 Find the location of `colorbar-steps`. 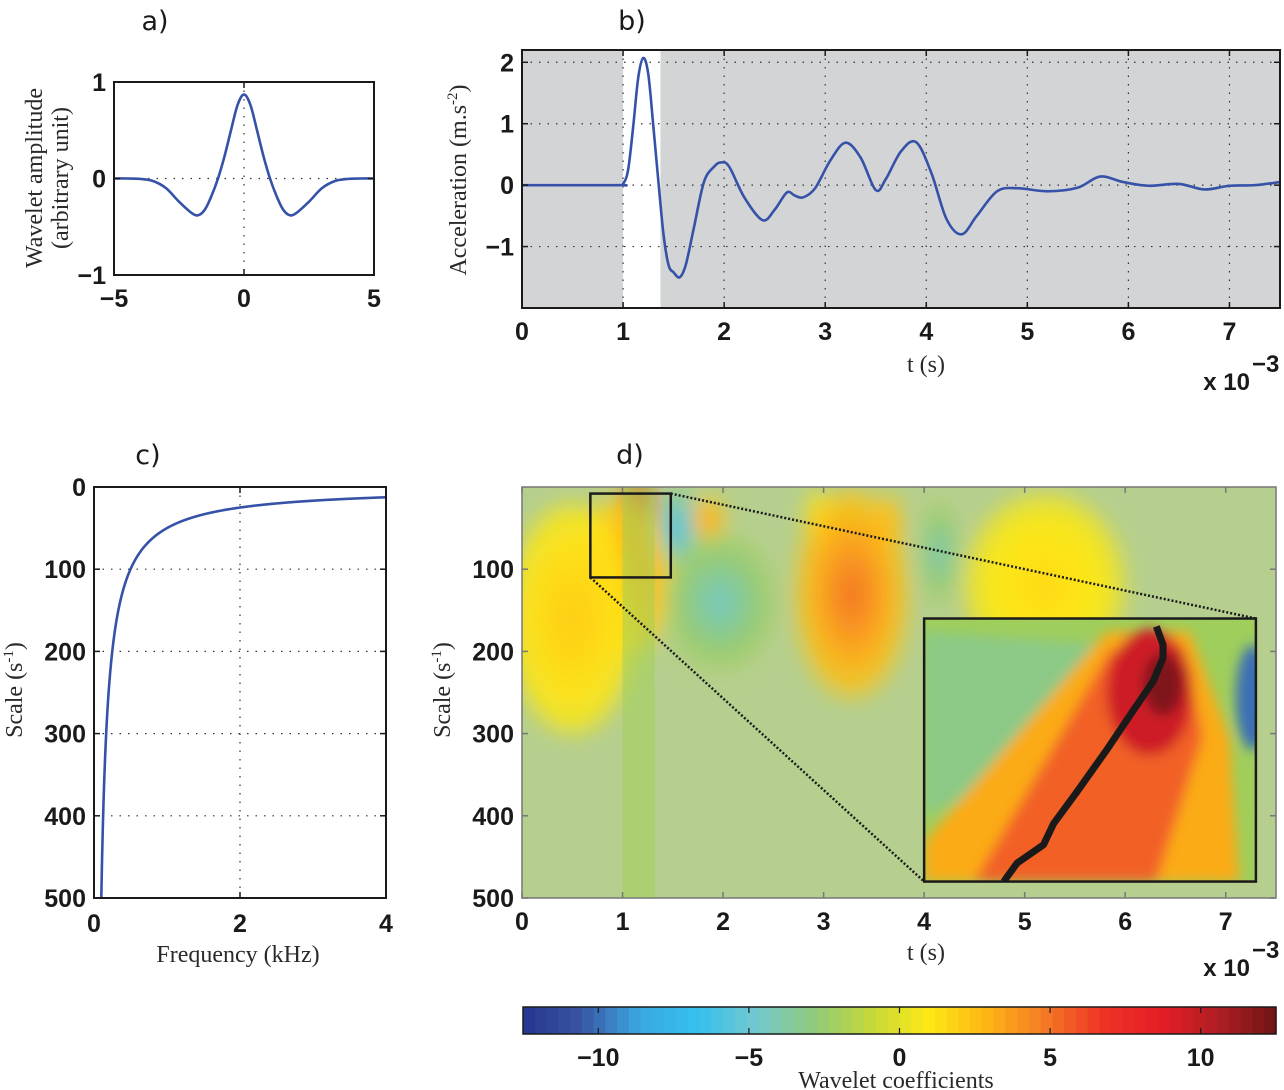

colorbar-steps is located at coordinates (900, 1020).